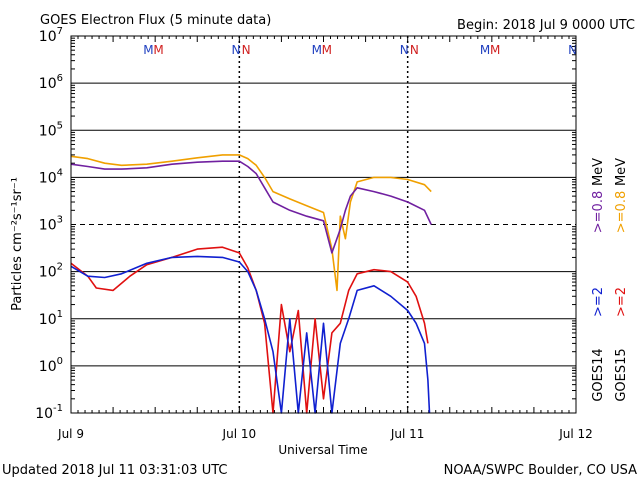 The image size is (640, 480). Describe the element at coordinates (51, 129) in the screenshot. I see `y-tick-label: 10⁵` at that location.